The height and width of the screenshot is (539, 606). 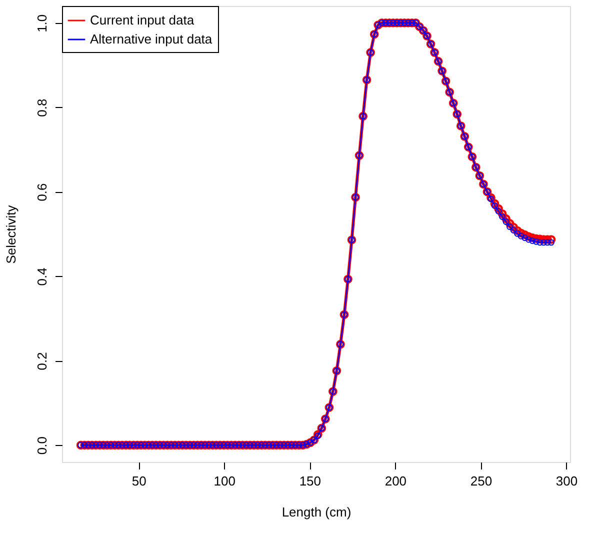 I want to click on y-tick-label: 0.2, so click(x=42, y=361).